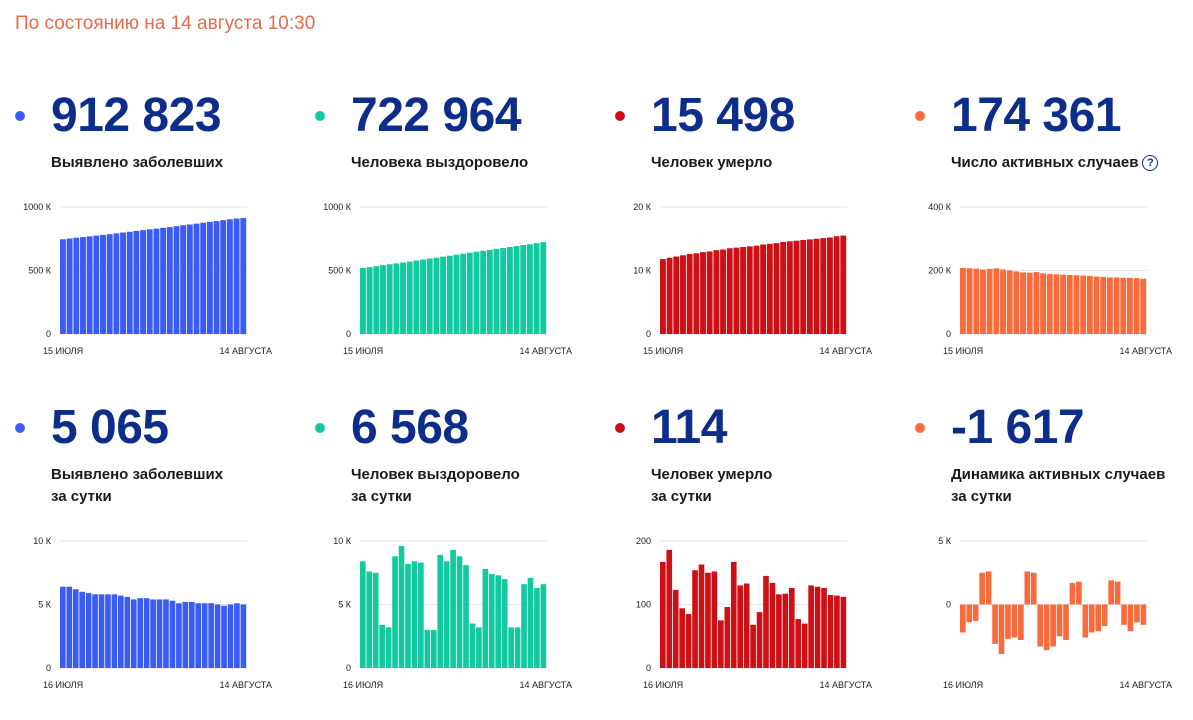 This screenshot has width=1193, height=720. What do you see at coordinates (137, 485) in the screenshot?
I see `daily-cases-label: Выявлено заболевших за сутки` at bounding box center [137, 485].